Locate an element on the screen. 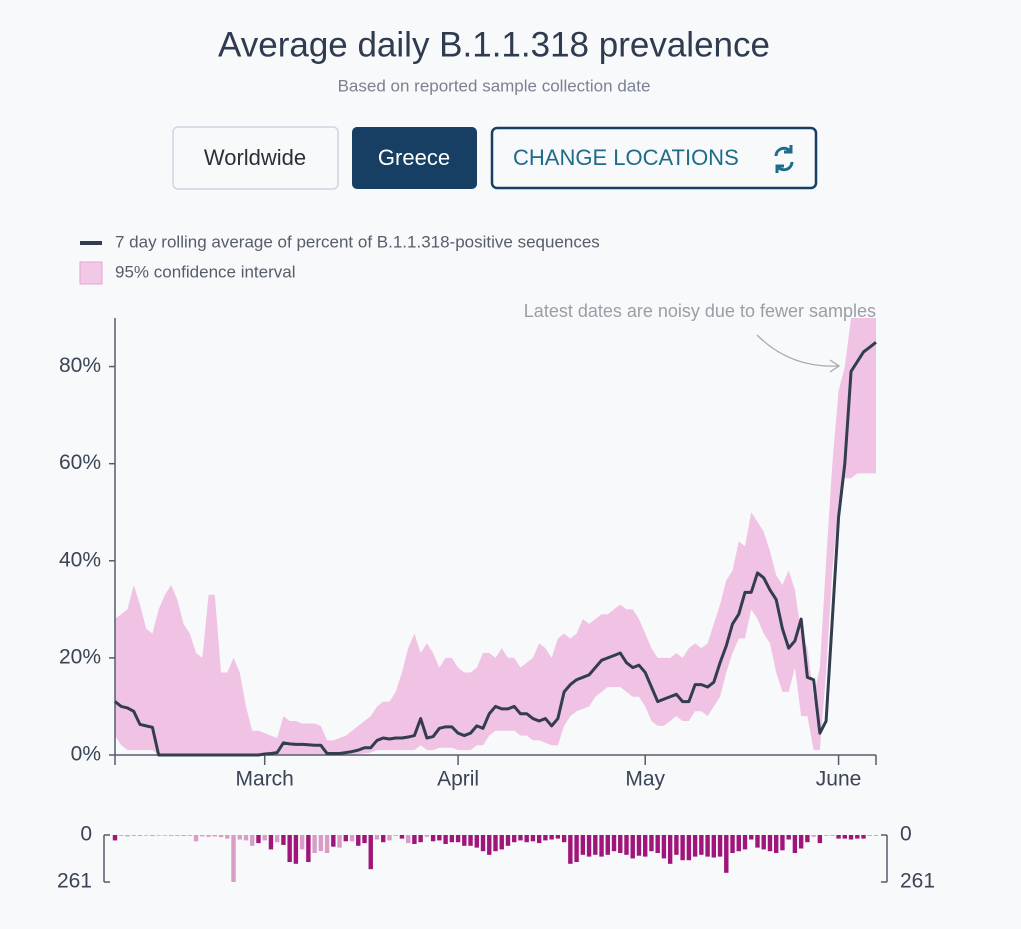 This screenshot has width=1021, height=929. chart-subtitle: Based on reported sample collection date is located at coordinates (494, 85).